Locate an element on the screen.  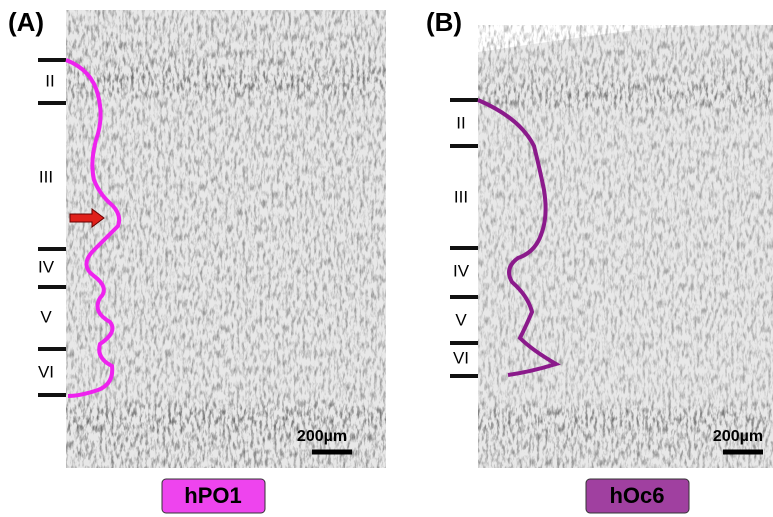
layer-boundaries-a is located at coordinates (52, 227).